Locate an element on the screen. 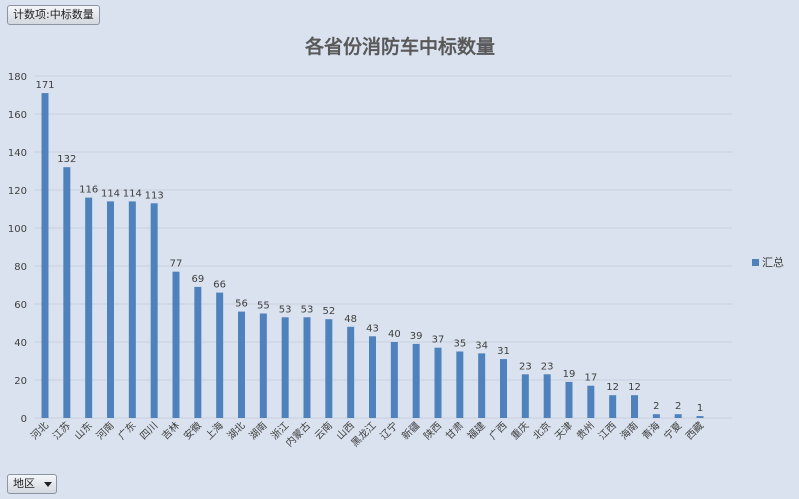 This screenshot has height=499, width=799. legend: 汇总 is located at coordinates (768, 262).